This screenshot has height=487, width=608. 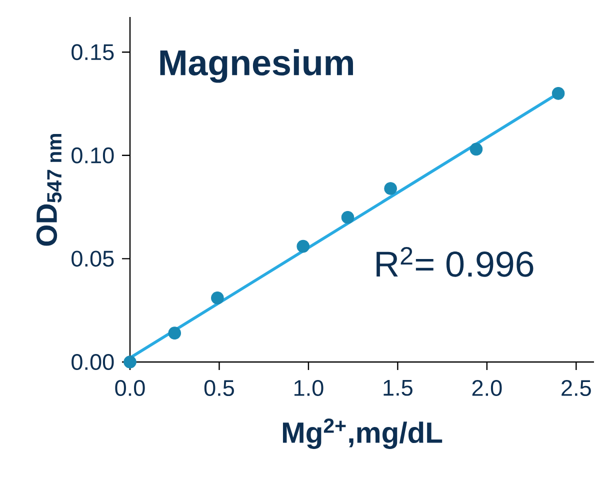 What do you see at coordinates (93, 362) in the screenshot?
I see `y-tick-label: 0.00` at bounding box center [93, 362].